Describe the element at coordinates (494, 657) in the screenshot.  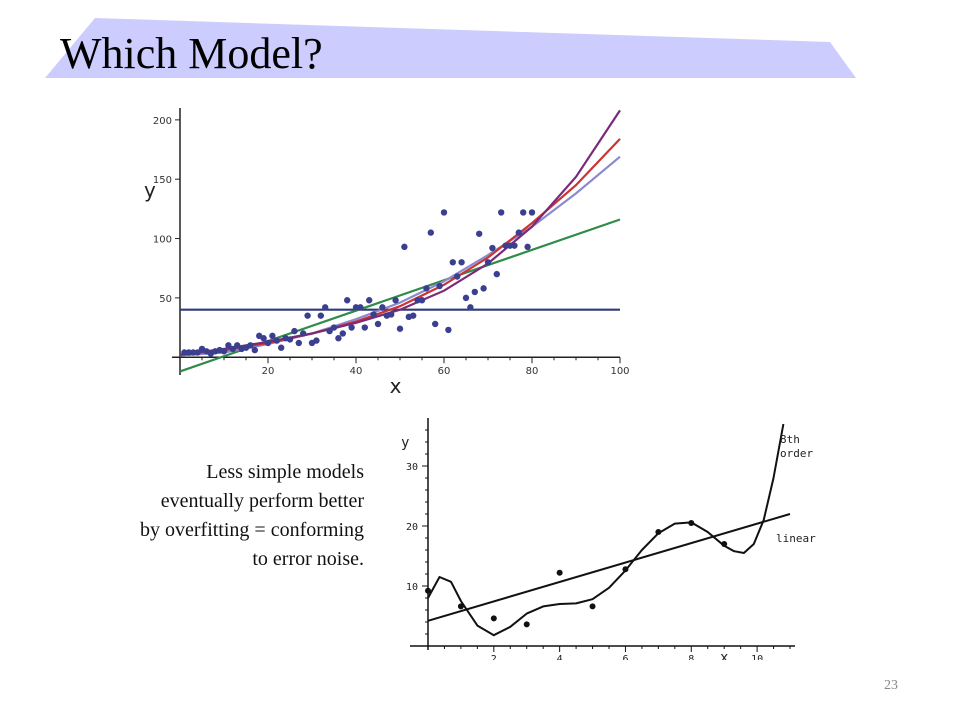
I see `x-tick-label: 2` at that location.